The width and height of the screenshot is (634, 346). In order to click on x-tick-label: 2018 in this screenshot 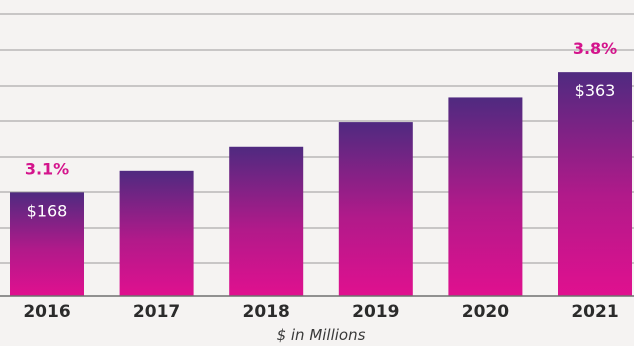, I will do `click(266, 312)`.